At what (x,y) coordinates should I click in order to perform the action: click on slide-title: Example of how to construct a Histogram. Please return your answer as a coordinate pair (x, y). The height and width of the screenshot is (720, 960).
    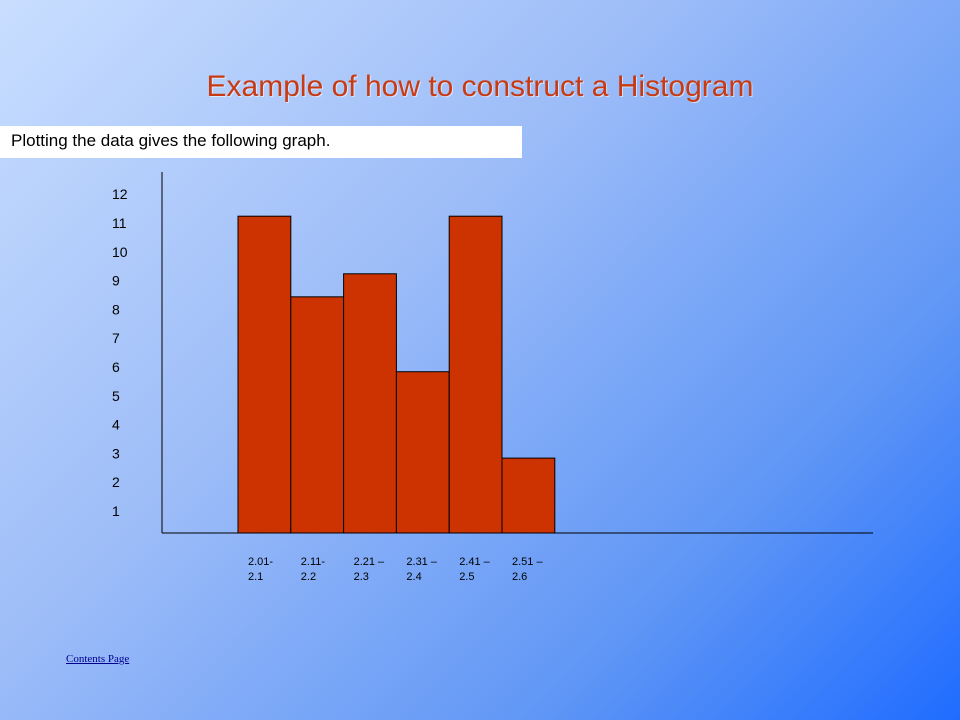
    Looking at the image, I should click on (480, 86).